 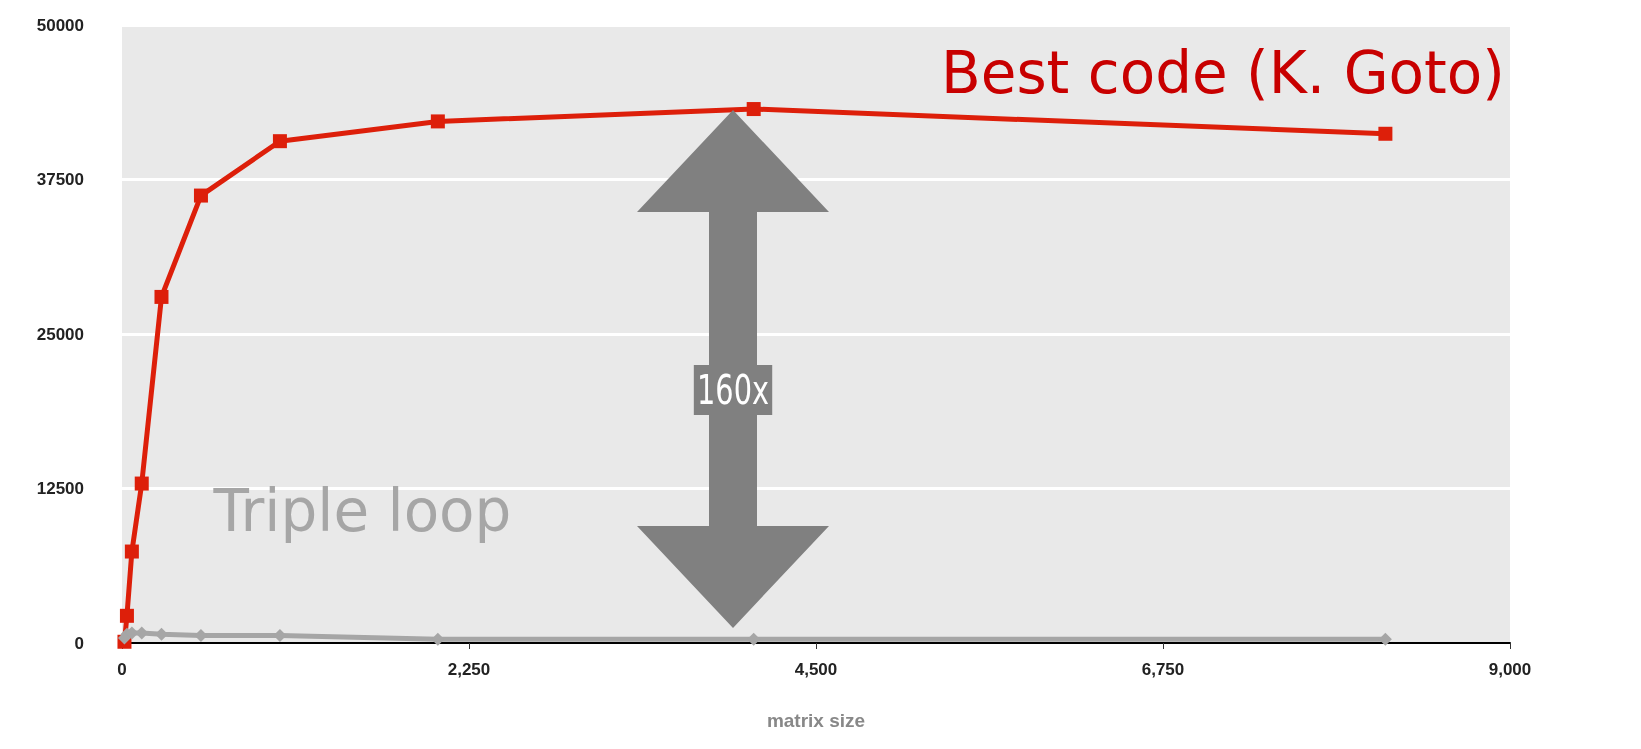 I want to click on y-tick-label: 25000, so click(x=60, y=334).